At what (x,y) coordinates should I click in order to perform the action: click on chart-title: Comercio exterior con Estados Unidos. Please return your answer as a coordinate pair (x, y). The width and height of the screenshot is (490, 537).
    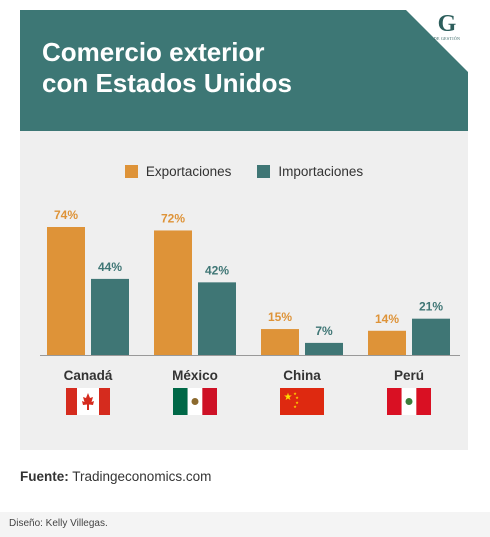
    Looking at the image, I should click on (207, 68).